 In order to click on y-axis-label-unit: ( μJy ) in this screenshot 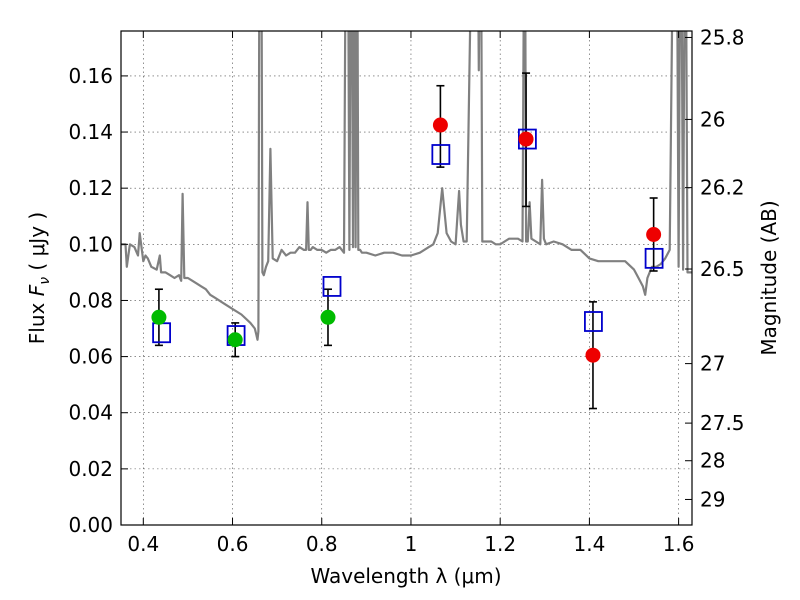, I will do `click(37, 244)`.